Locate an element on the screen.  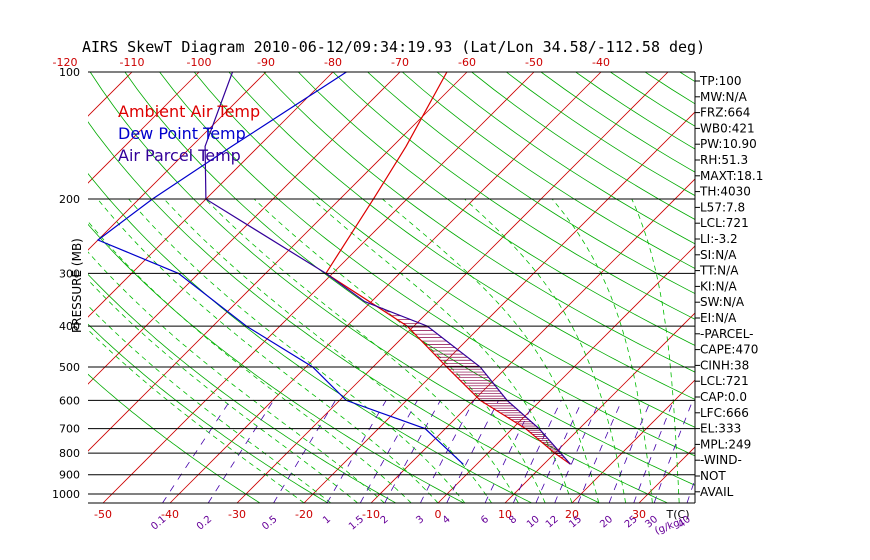
pressure-tick-label: 900 is located at coordinates (69, 475).